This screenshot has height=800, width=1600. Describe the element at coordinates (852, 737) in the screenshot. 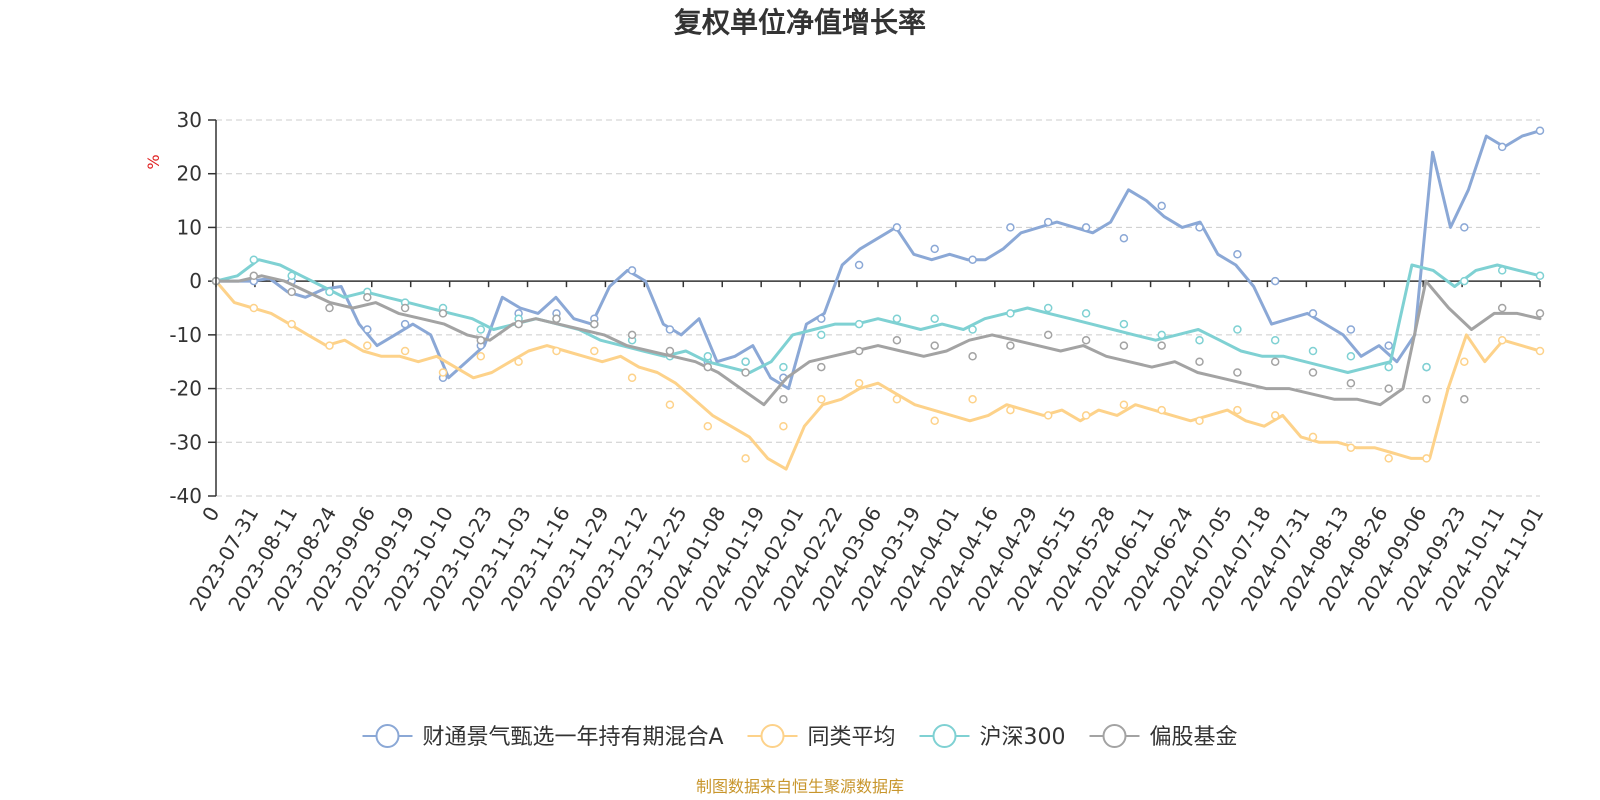

I see `legend-label: 同类平均` at that location.